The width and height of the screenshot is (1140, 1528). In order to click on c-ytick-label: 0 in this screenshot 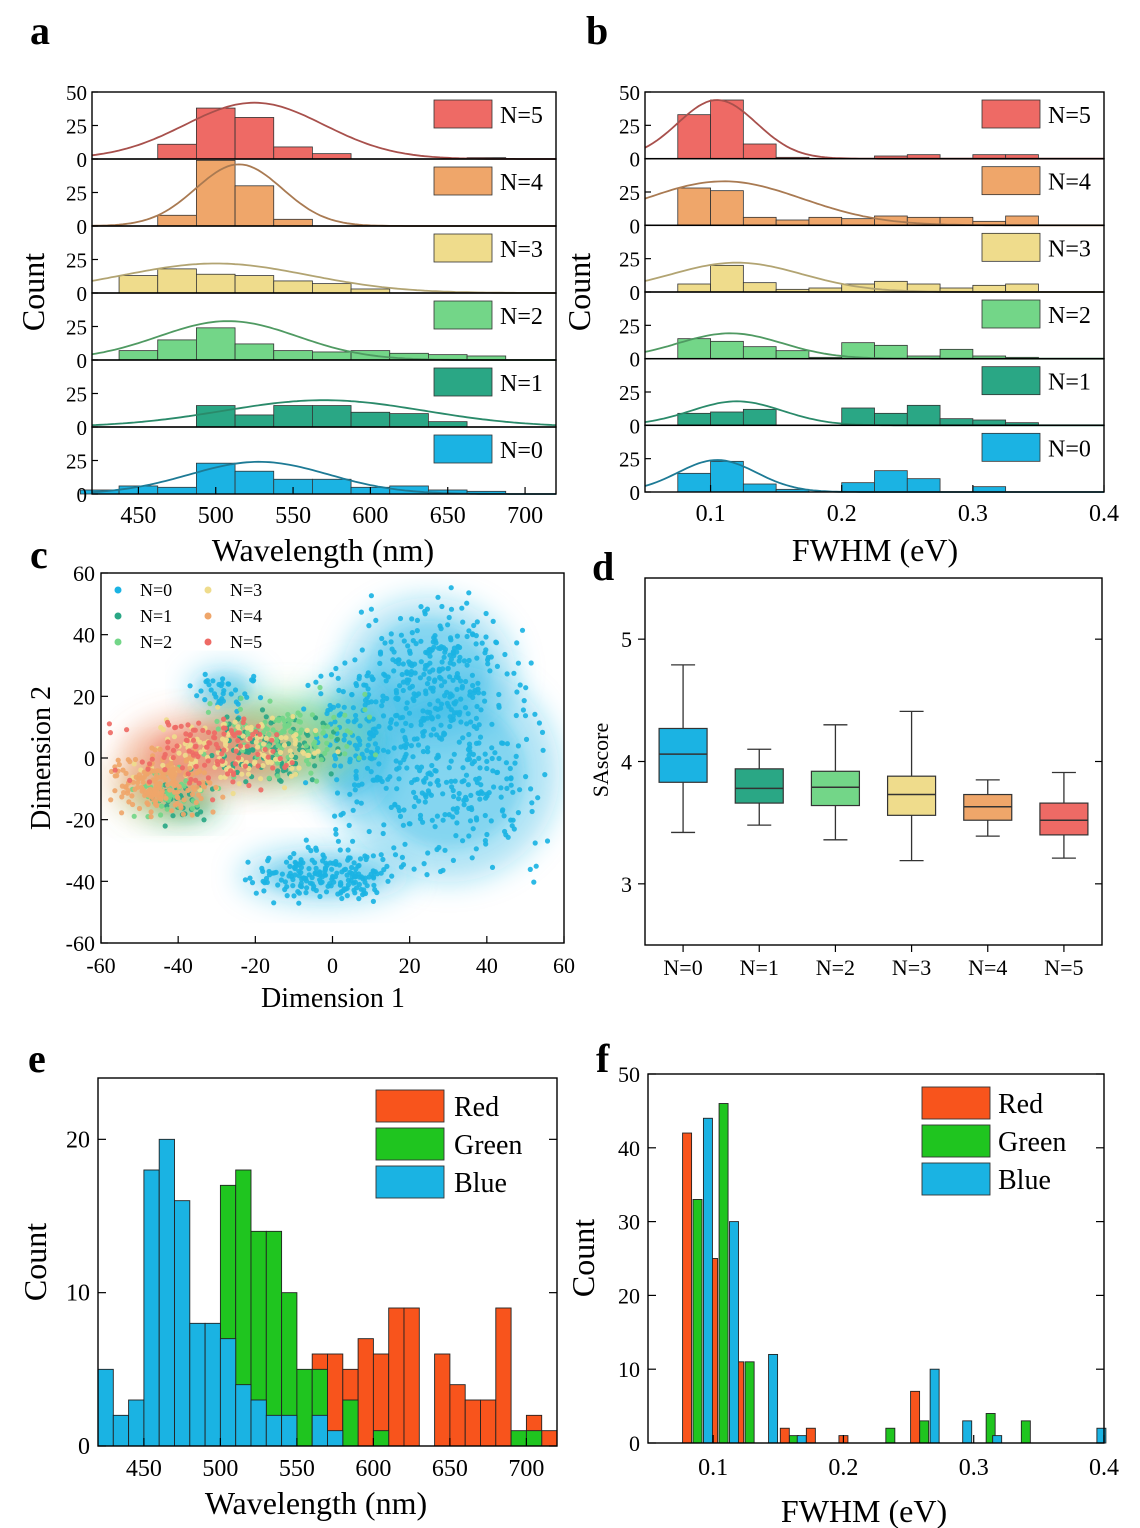, I will do `click(89, 758)`.